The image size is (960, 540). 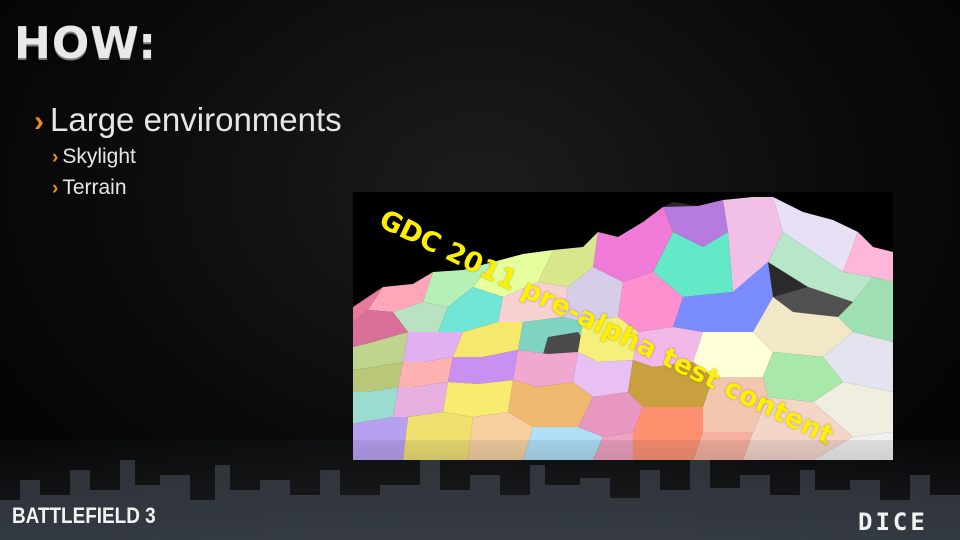 I want to click on bullet-terrain: › Terrain, so click(x=89, y=188).